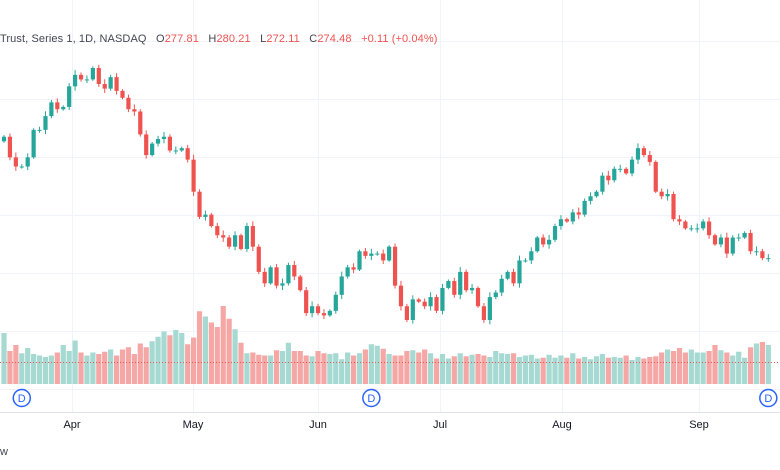 The image size is (780, 470). I want to click on x-tick-label: Jun, so click(318, 425).